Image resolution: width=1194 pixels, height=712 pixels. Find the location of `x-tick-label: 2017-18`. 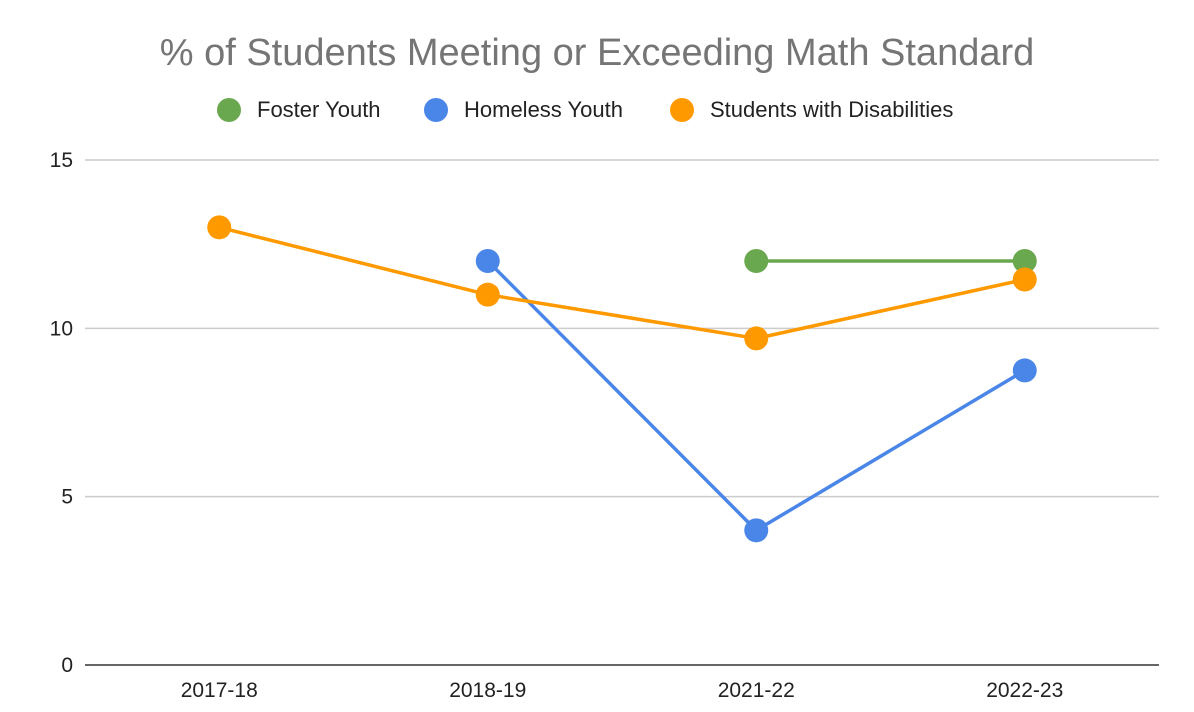

x-tick-label: 2017-18 is located at coordinates (219, 690).